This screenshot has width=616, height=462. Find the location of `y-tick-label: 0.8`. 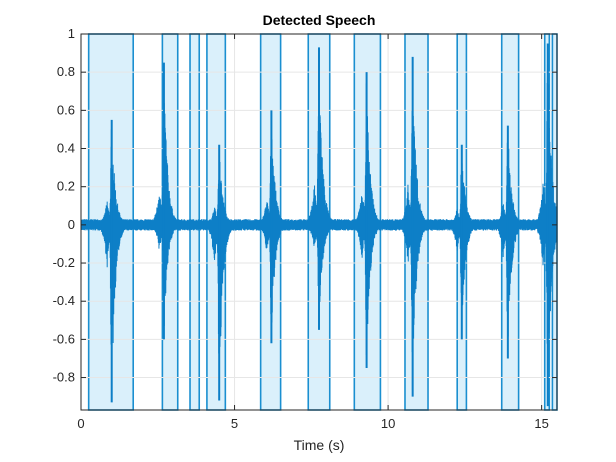

y-tick-label: 0.8 is located at coordinates (66, 71).